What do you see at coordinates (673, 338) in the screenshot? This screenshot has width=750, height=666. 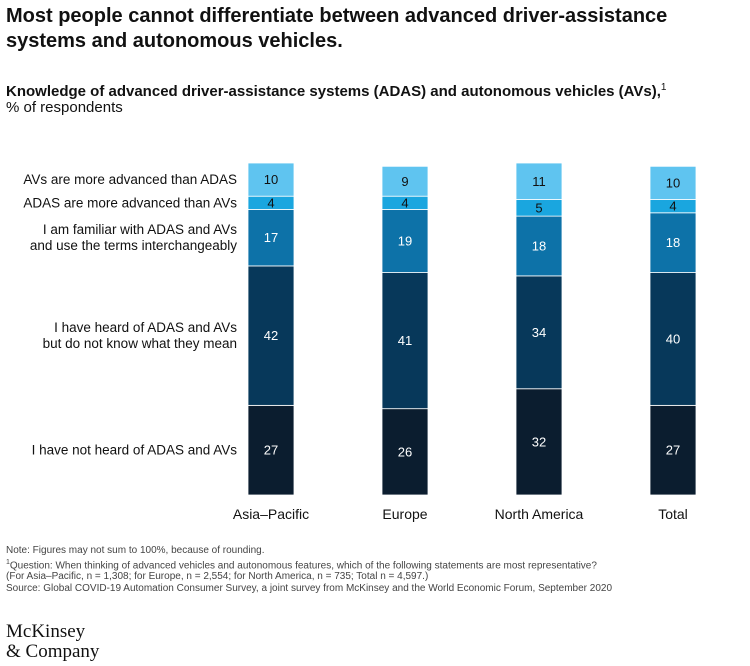 I see `bar-value-label: 40` at bounding box center [673, 338].